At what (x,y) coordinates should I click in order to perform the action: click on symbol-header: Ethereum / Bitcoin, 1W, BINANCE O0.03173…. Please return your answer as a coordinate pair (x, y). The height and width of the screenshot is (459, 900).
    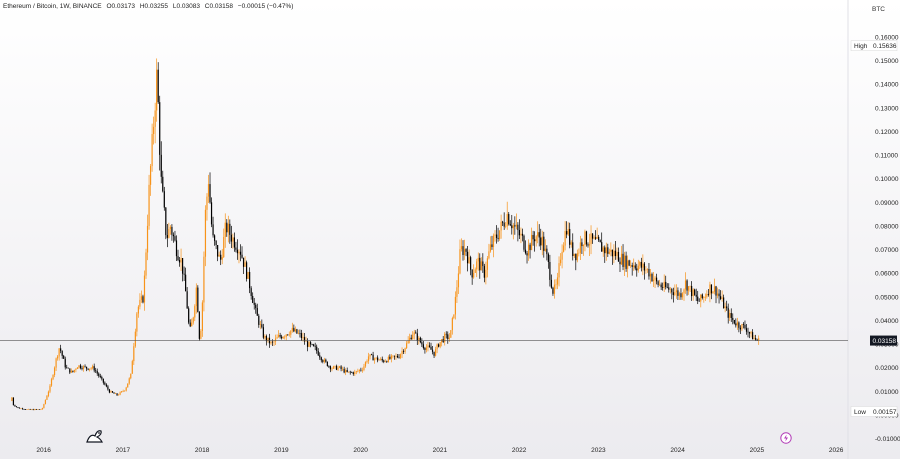
    Looking at the image, I should click on (148, 6).